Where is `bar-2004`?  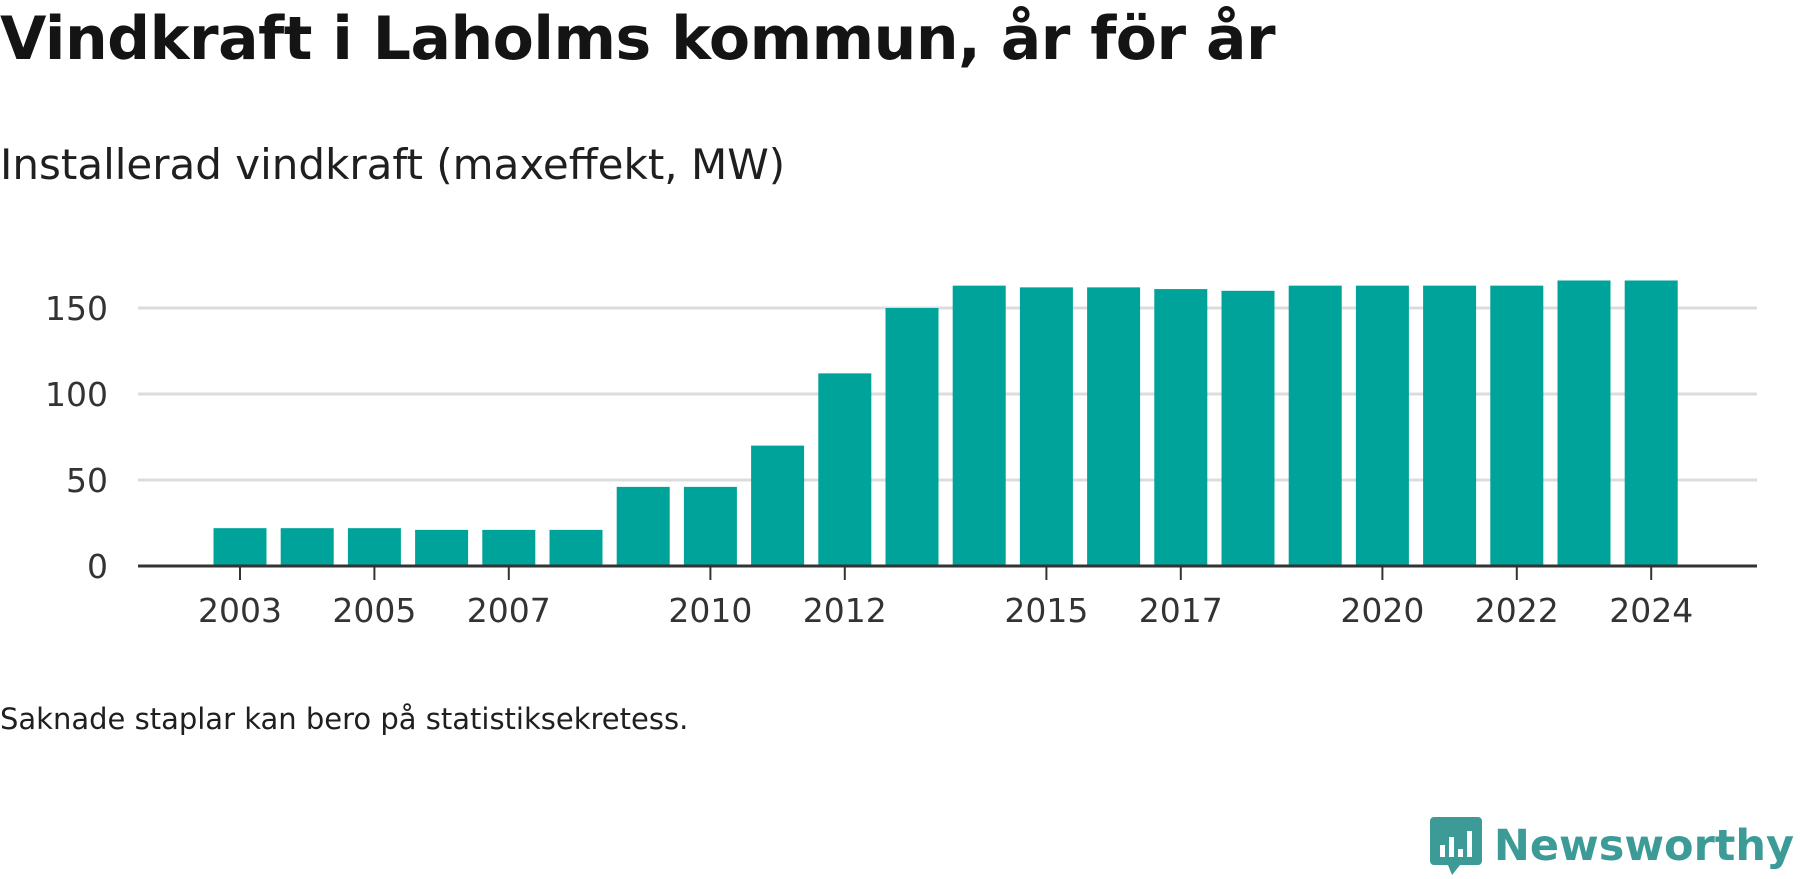
bar-2004 is located at coordinates (307, 547).